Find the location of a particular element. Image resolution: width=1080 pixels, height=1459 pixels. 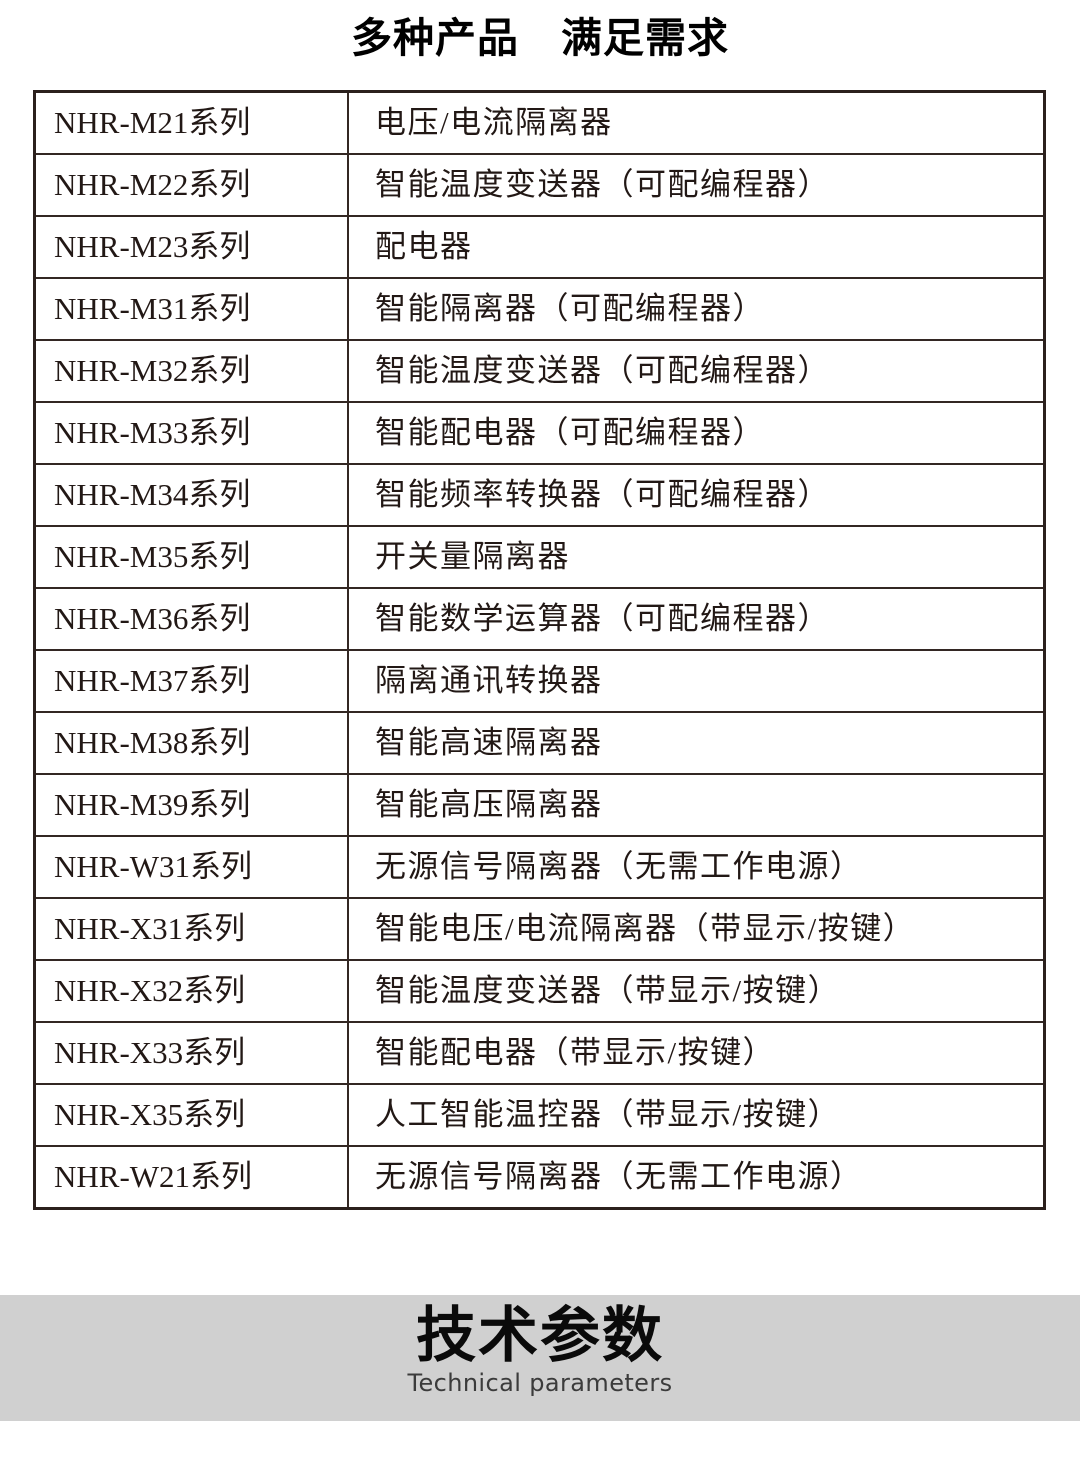

description-label: 智能数学运算器（可配编程器） is located at coordinates (602, 618).